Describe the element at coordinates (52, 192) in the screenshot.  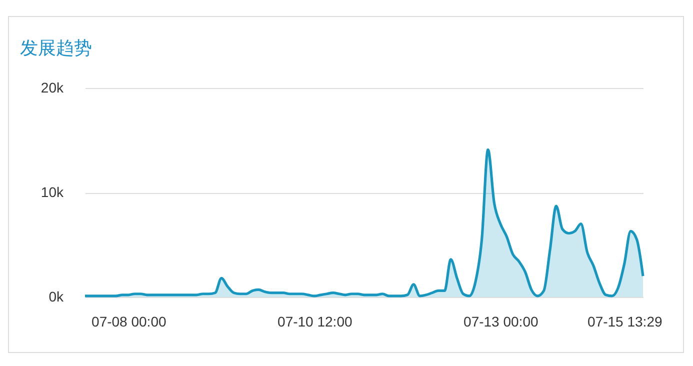
I see `y-tick-label: 10k` at that location.